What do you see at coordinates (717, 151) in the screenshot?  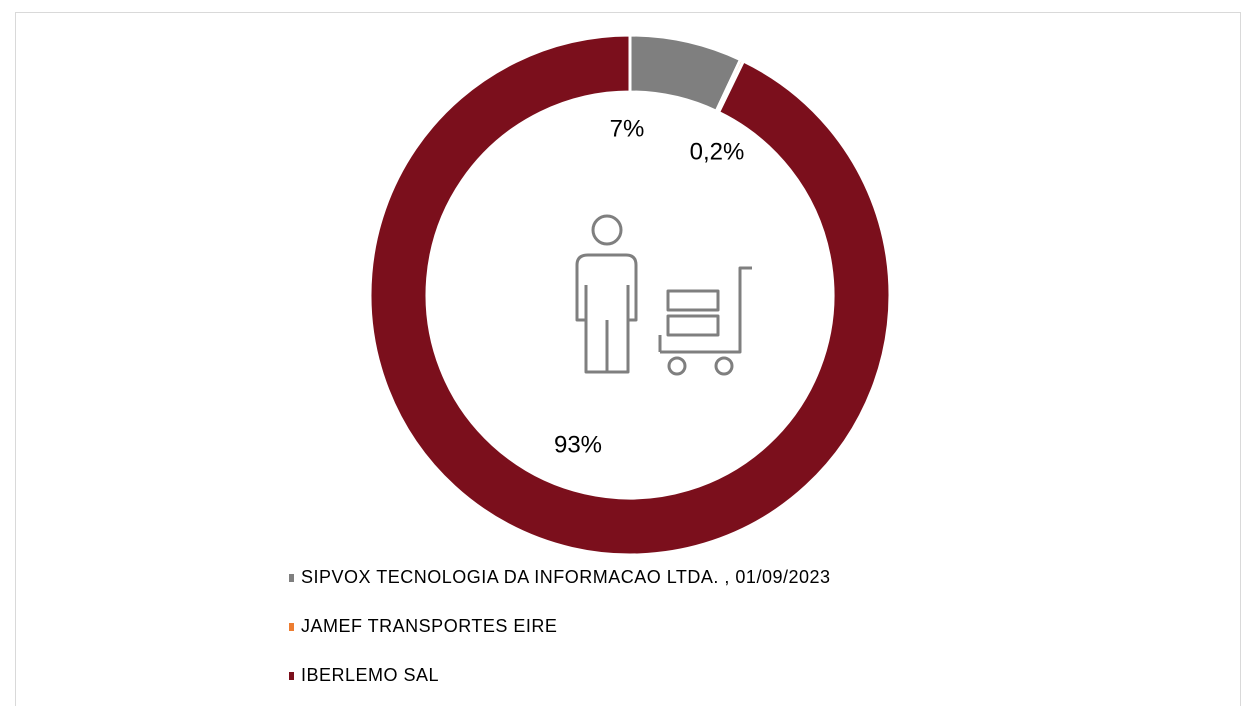 I see `data-label: 0,2%` at bounding box center [717, 151].